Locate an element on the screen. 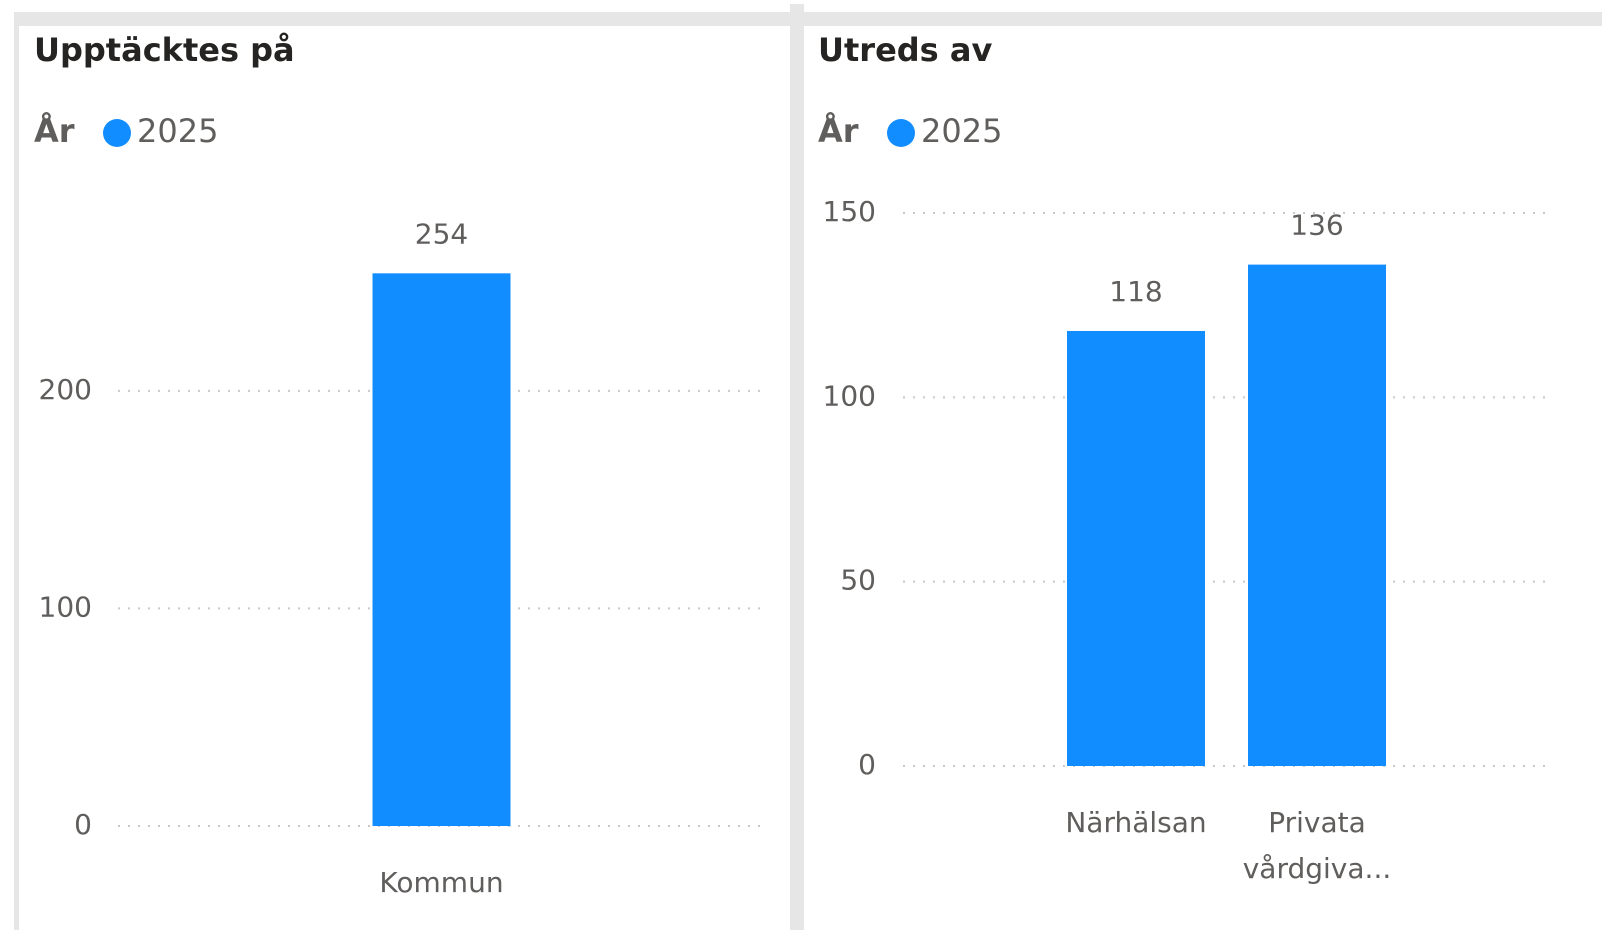  y-tick-label: 150 is located at coordinates (849, 211).